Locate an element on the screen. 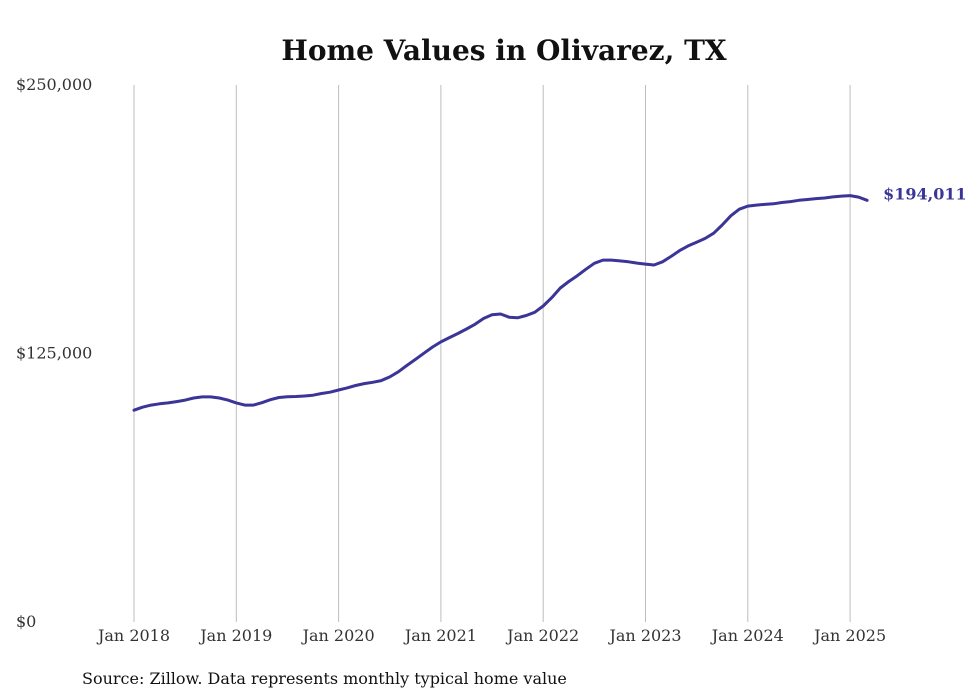 This screenshot has width=980, height=699. x-tick-label: Jan 2025 is located at coordinates (849, 635).